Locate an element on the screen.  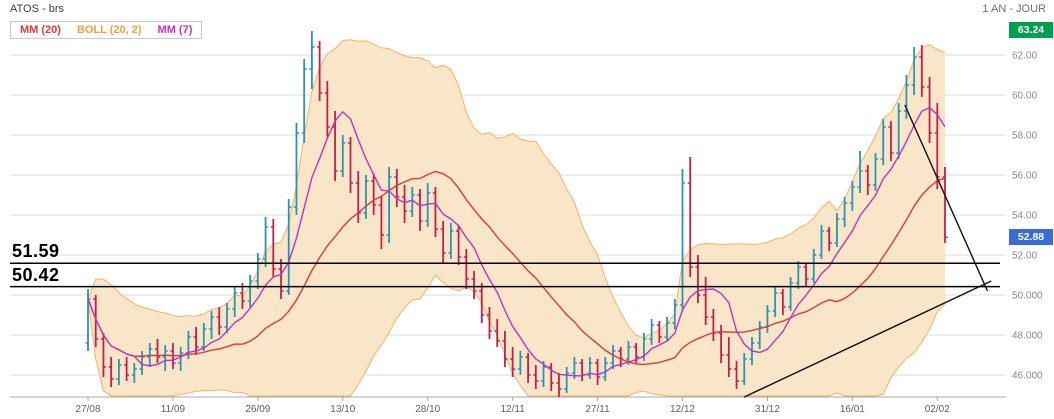
x-axis-label: 31/12 is located at coordinates (767, 409).